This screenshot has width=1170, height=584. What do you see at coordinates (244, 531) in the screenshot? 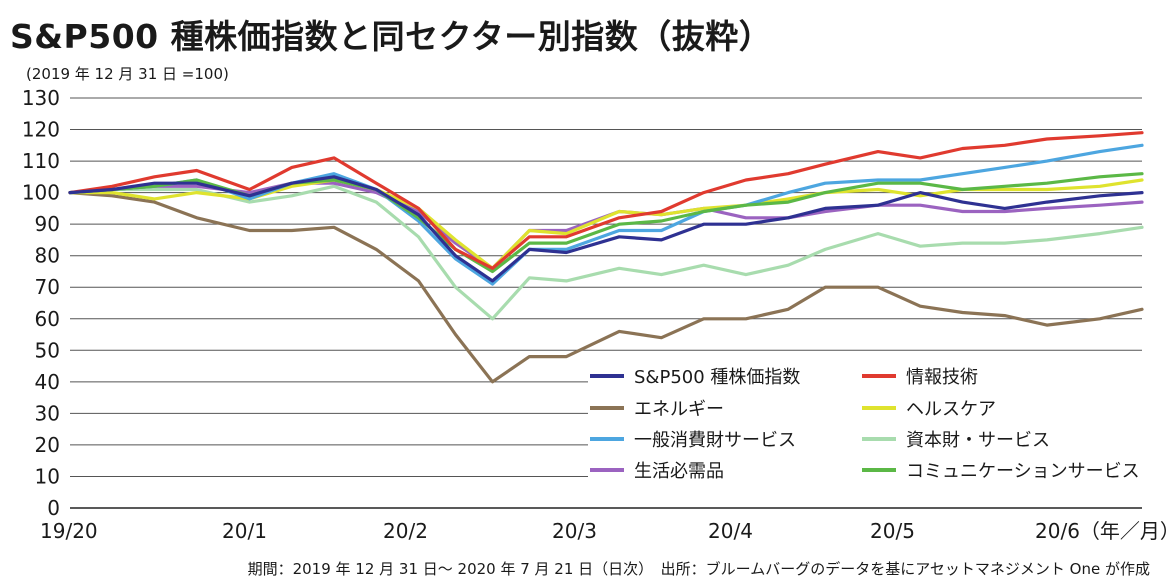
I see `x-tick-label: 20/1` at bounding box center [244, 531].